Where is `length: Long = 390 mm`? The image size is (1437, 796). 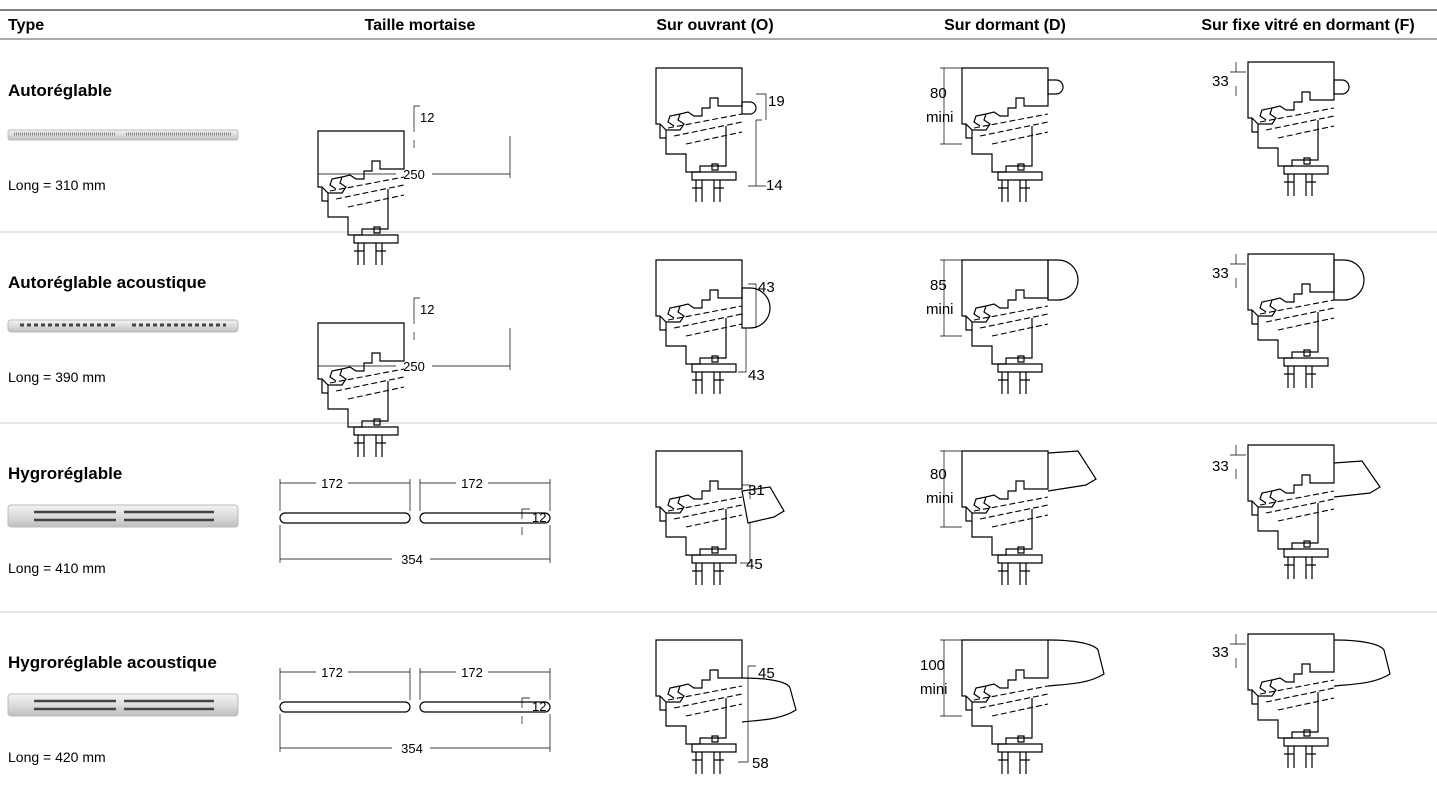
length: Long = 390 mm is located at coordinates (57, 377).